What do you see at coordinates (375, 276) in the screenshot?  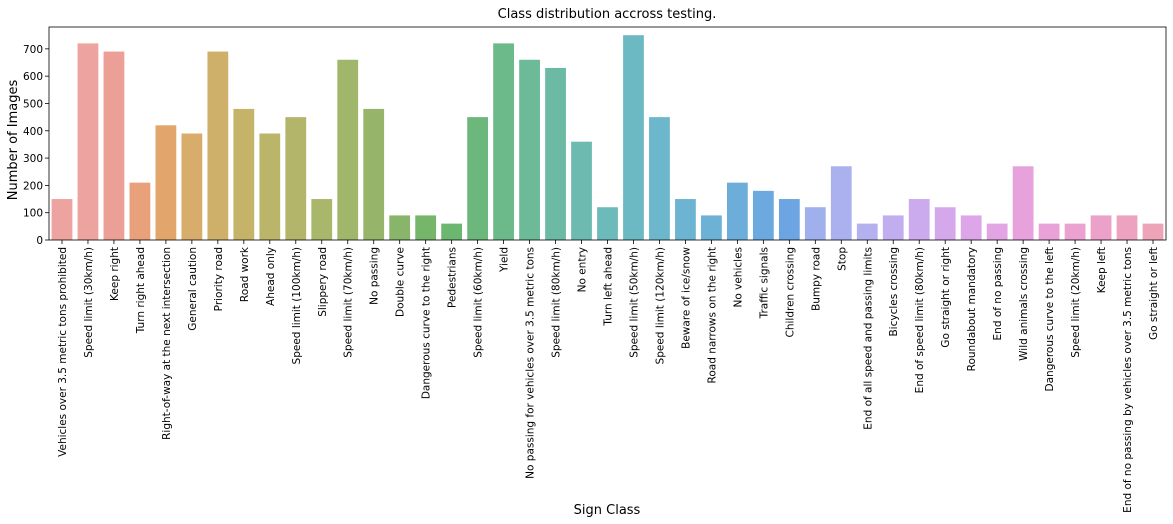 I see `x-tick-label: No passing` at bounding box center [375, 276].